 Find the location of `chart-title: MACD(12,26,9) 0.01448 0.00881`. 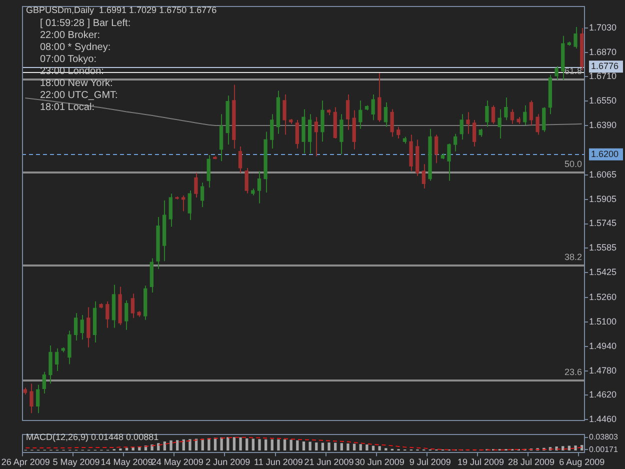

chart-title: MACD(12,26,9) 0.01448 0.00881 is located at coordinates (92, 437).